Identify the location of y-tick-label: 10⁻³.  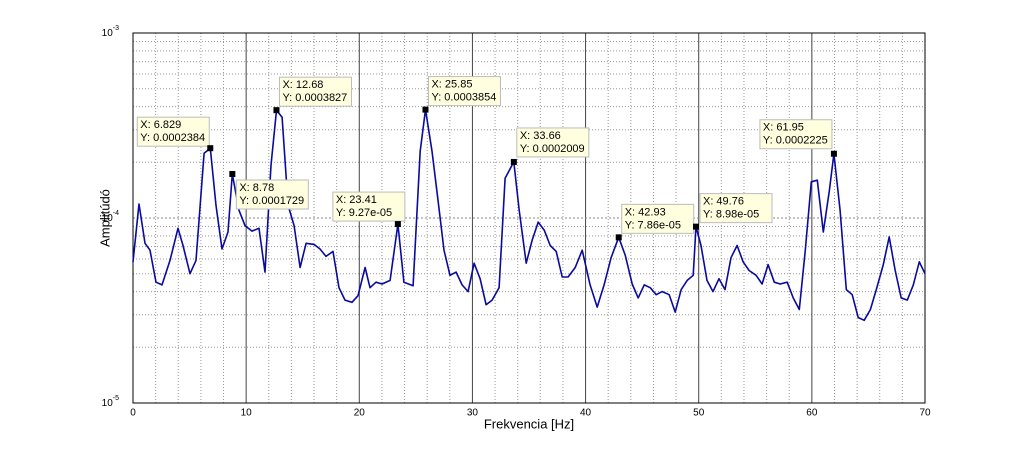
(110, 32).